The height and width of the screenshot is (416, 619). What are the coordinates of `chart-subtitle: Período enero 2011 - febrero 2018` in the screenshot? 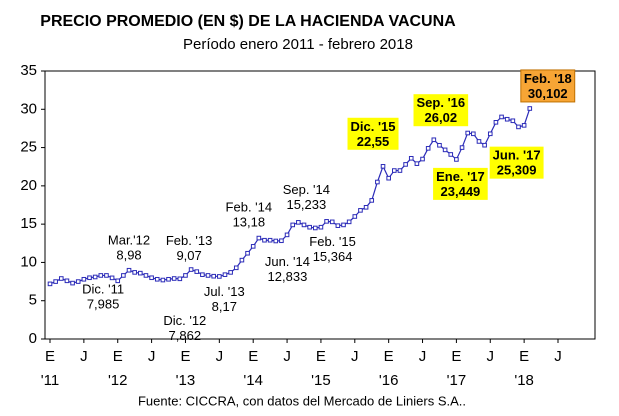 It's located at (298, 44).